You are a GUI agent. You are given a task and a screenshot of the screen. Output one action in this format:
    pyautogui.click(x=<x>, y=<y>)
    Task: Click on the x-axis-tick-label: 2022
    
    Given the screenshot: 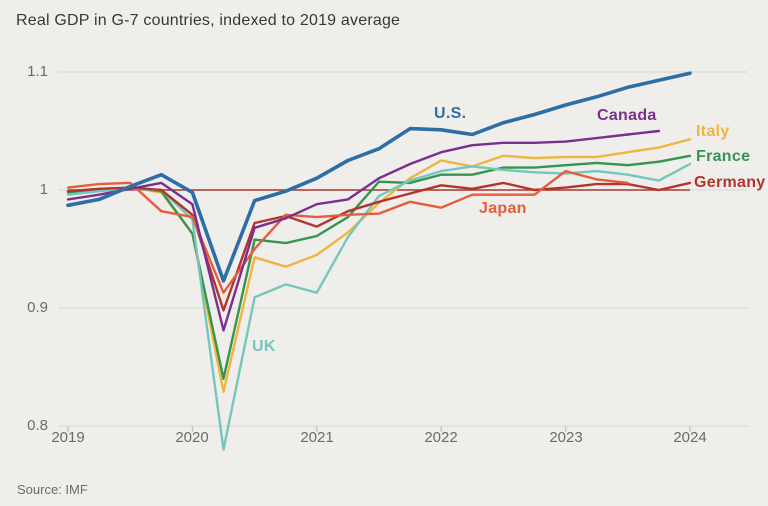 What is the action you would take?
    pyautogui.click(x=441, y=437)
    